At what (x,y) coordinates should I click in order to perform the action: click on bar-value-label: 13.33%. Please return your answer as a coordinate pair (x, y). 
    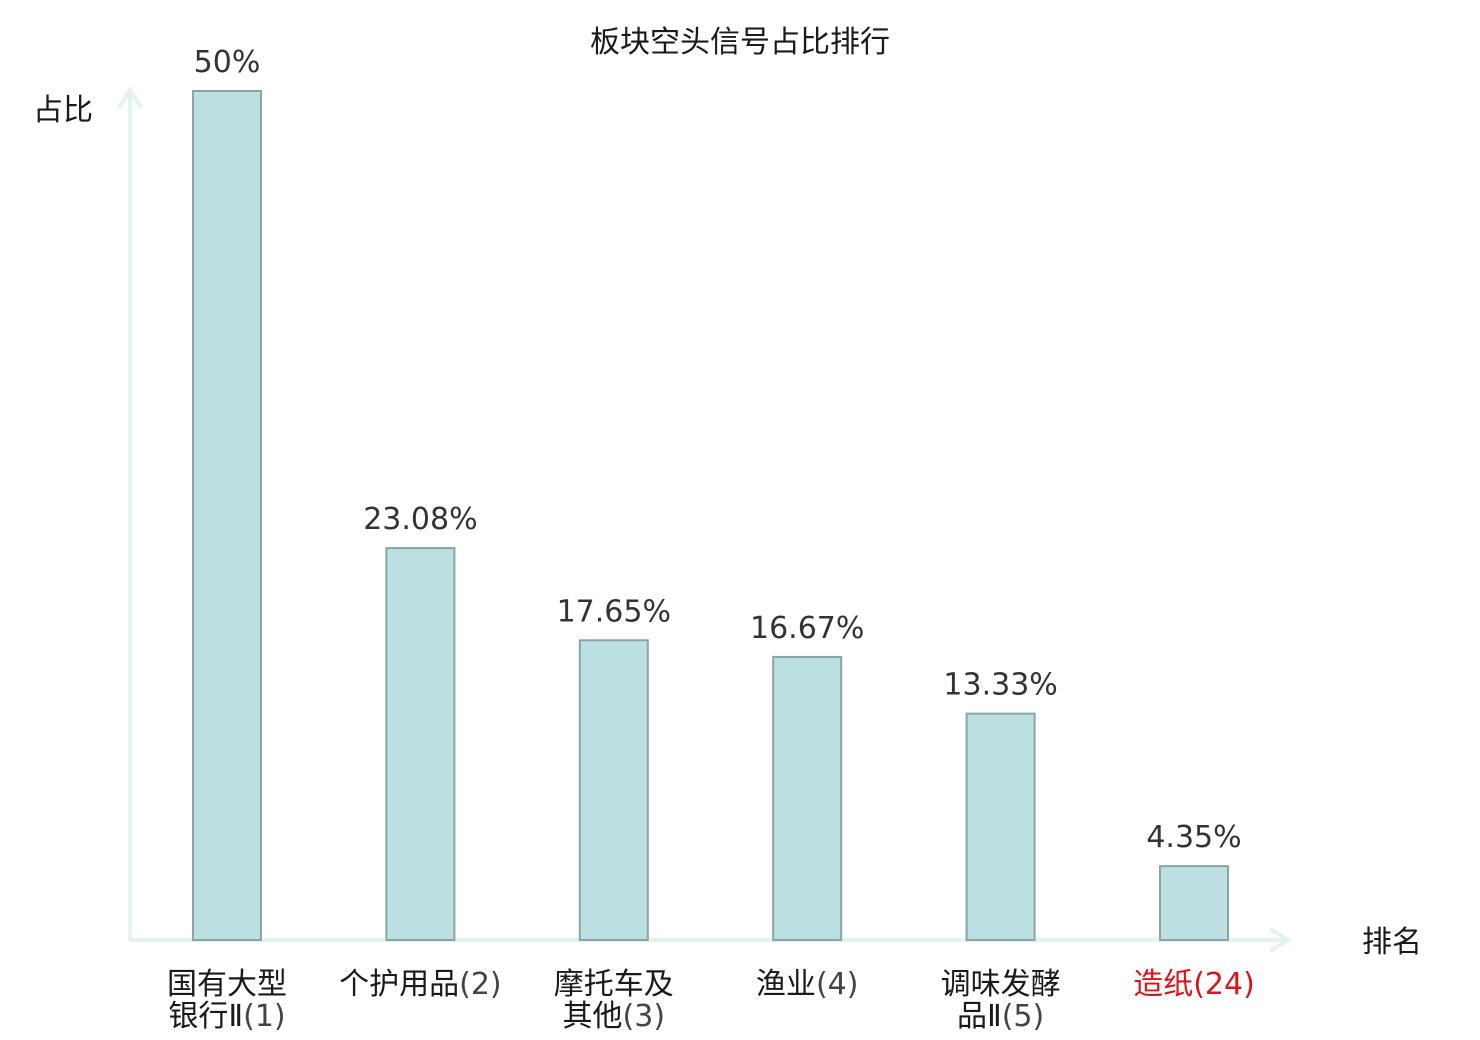
    Looking at the image, I should click on (1000, 685).